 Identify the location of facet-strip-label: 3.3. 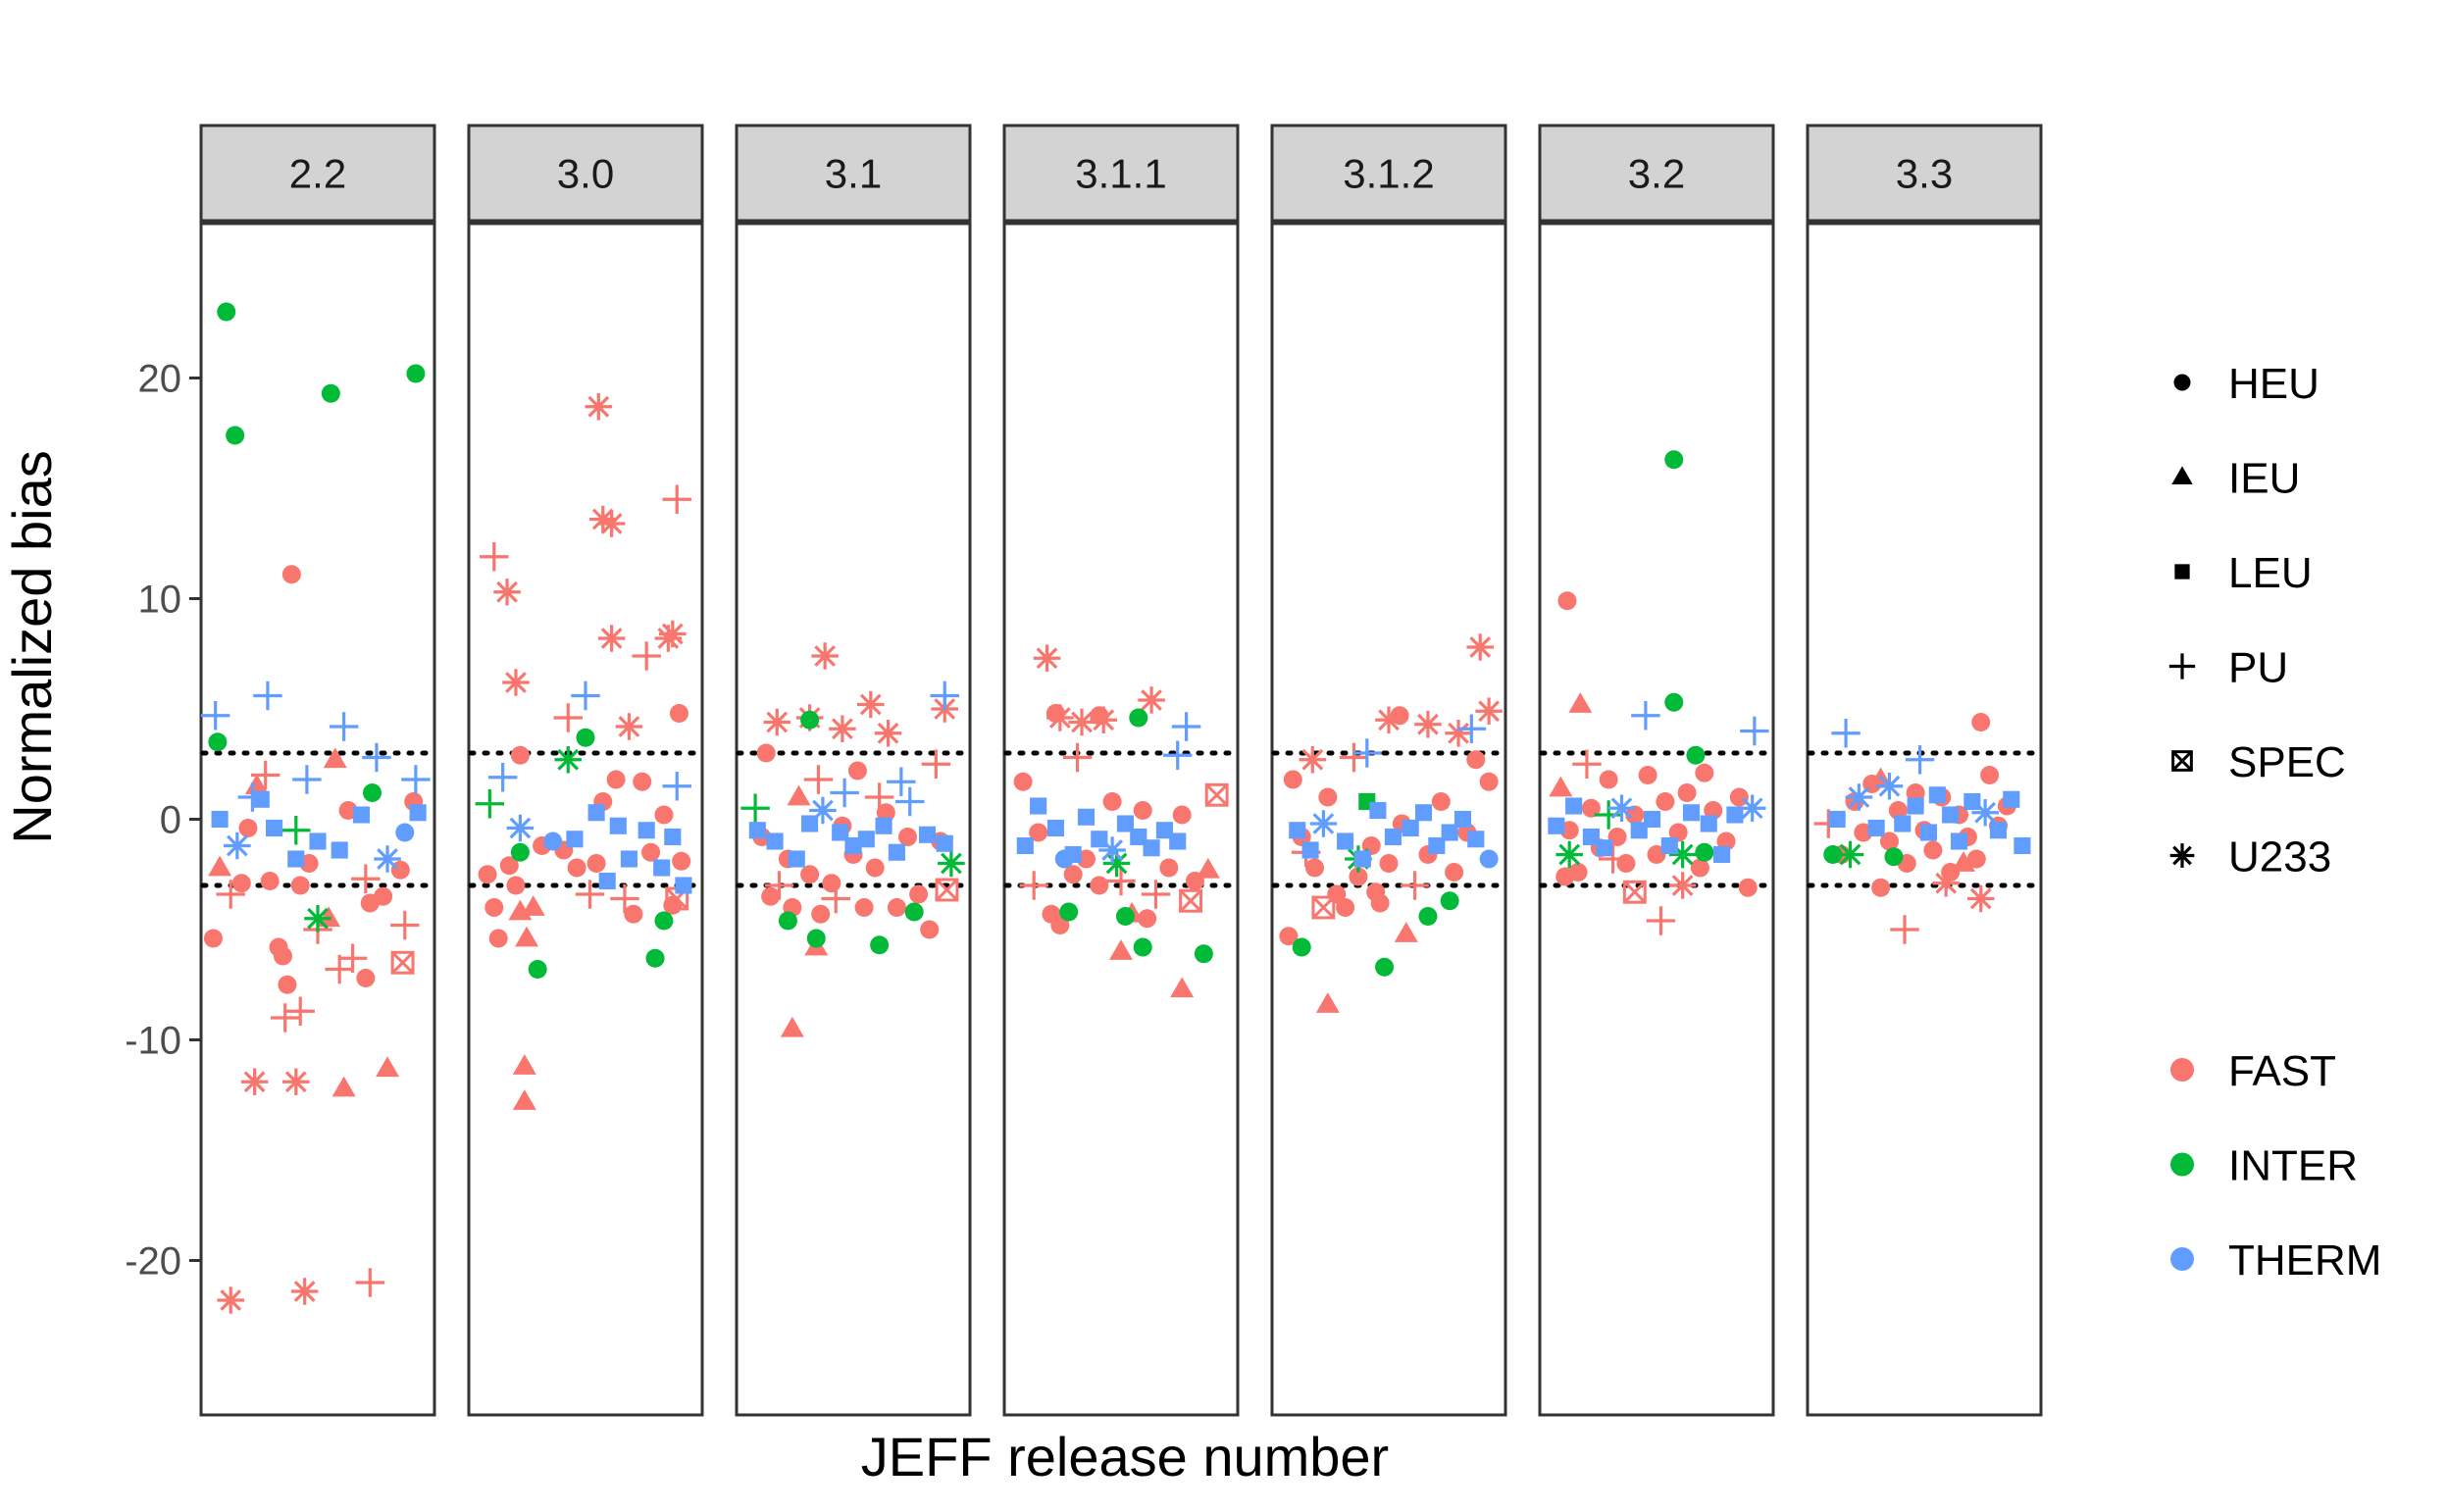
(1925, 174).